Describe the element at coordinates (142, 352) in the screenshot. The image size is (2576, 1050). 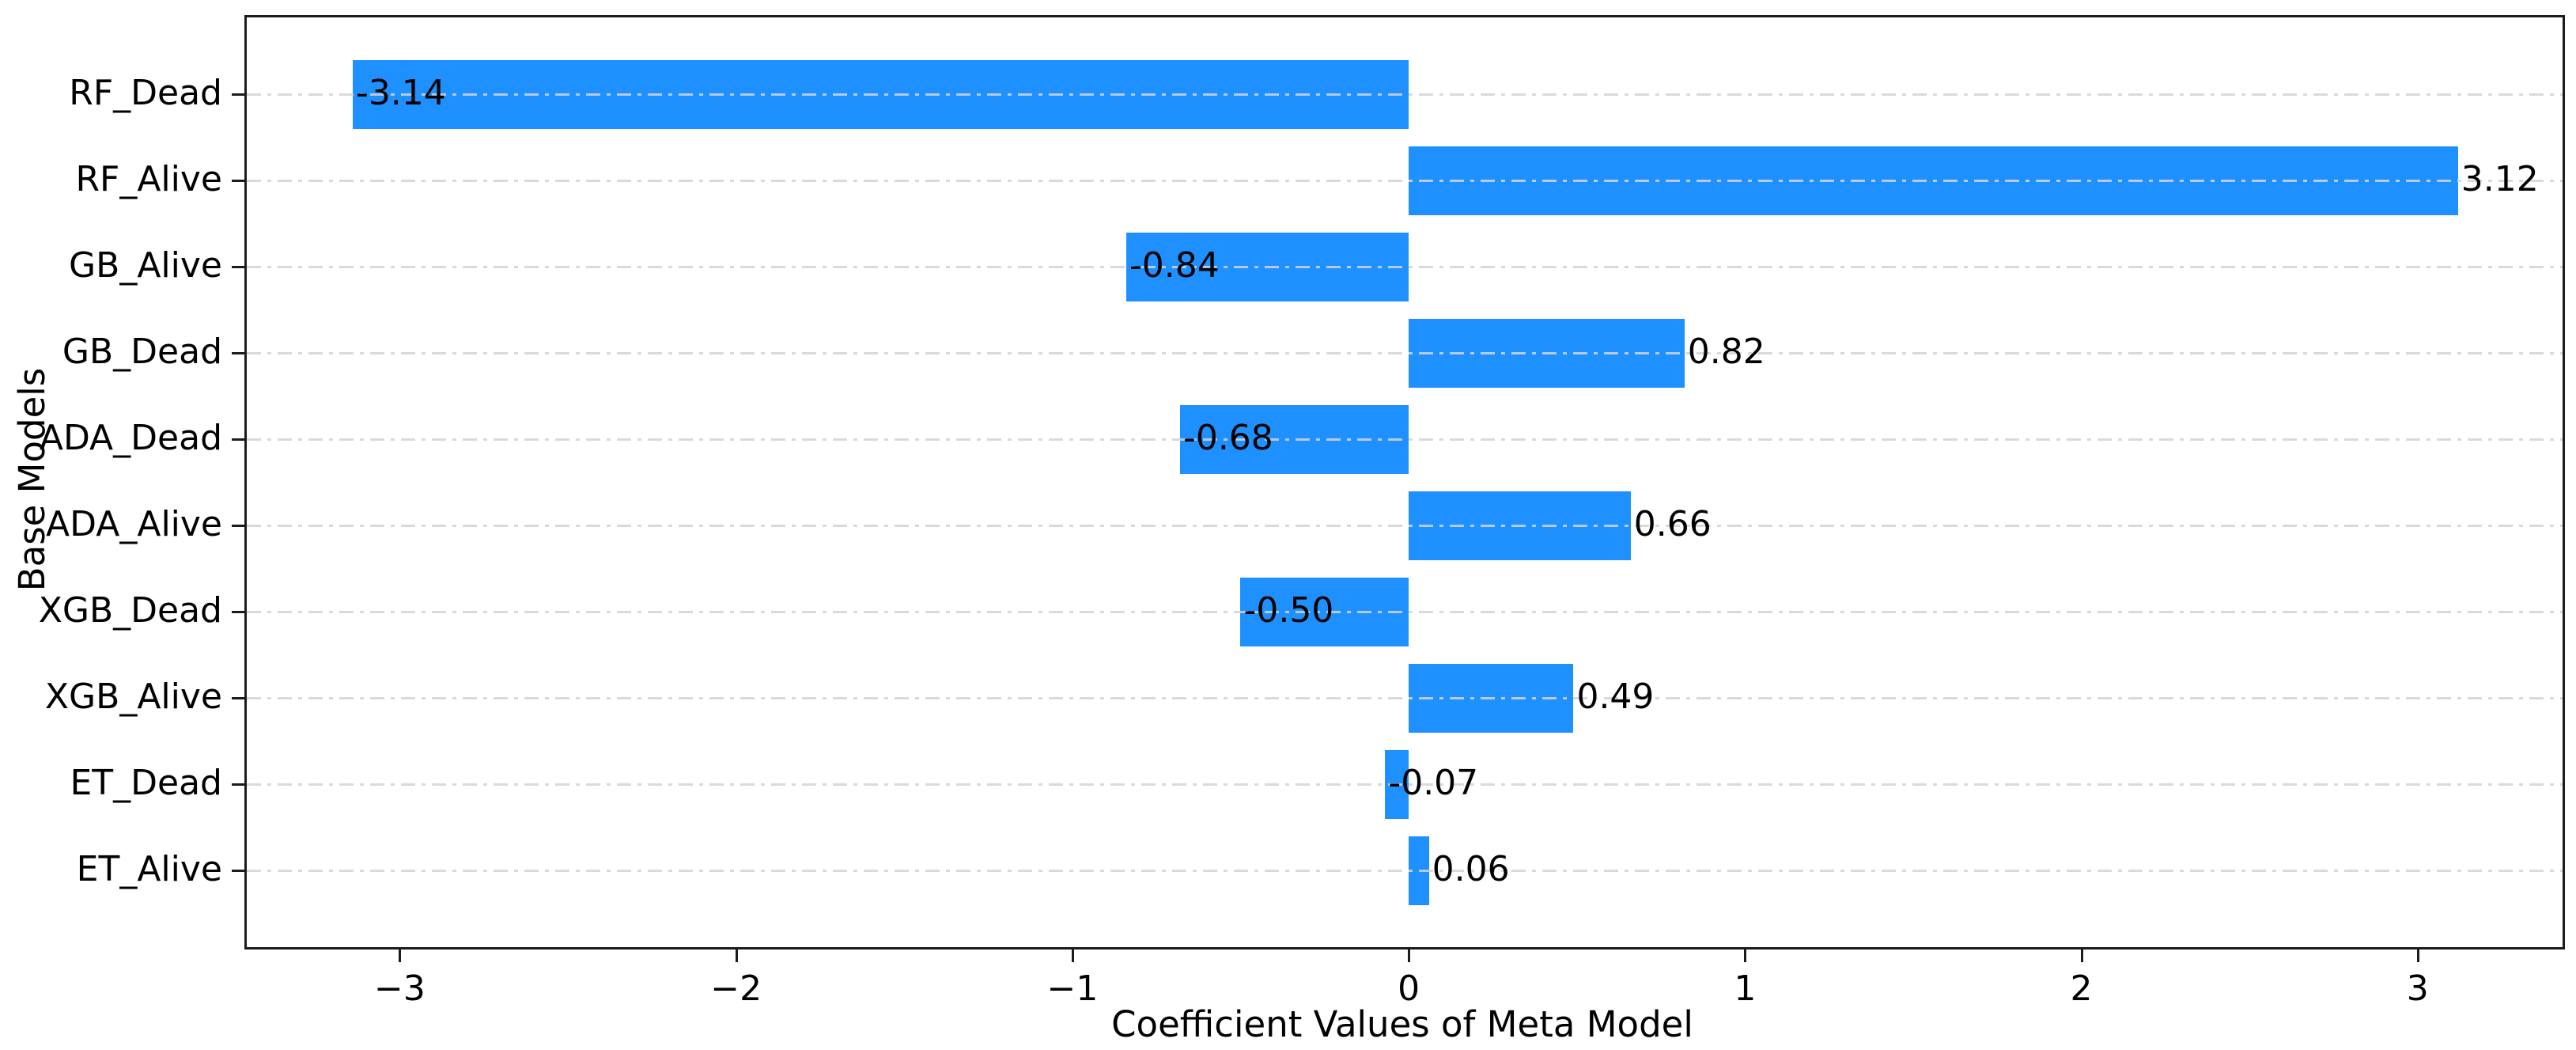
I see `y-tick-label-GB_Dead: GB_Dead` at that location.